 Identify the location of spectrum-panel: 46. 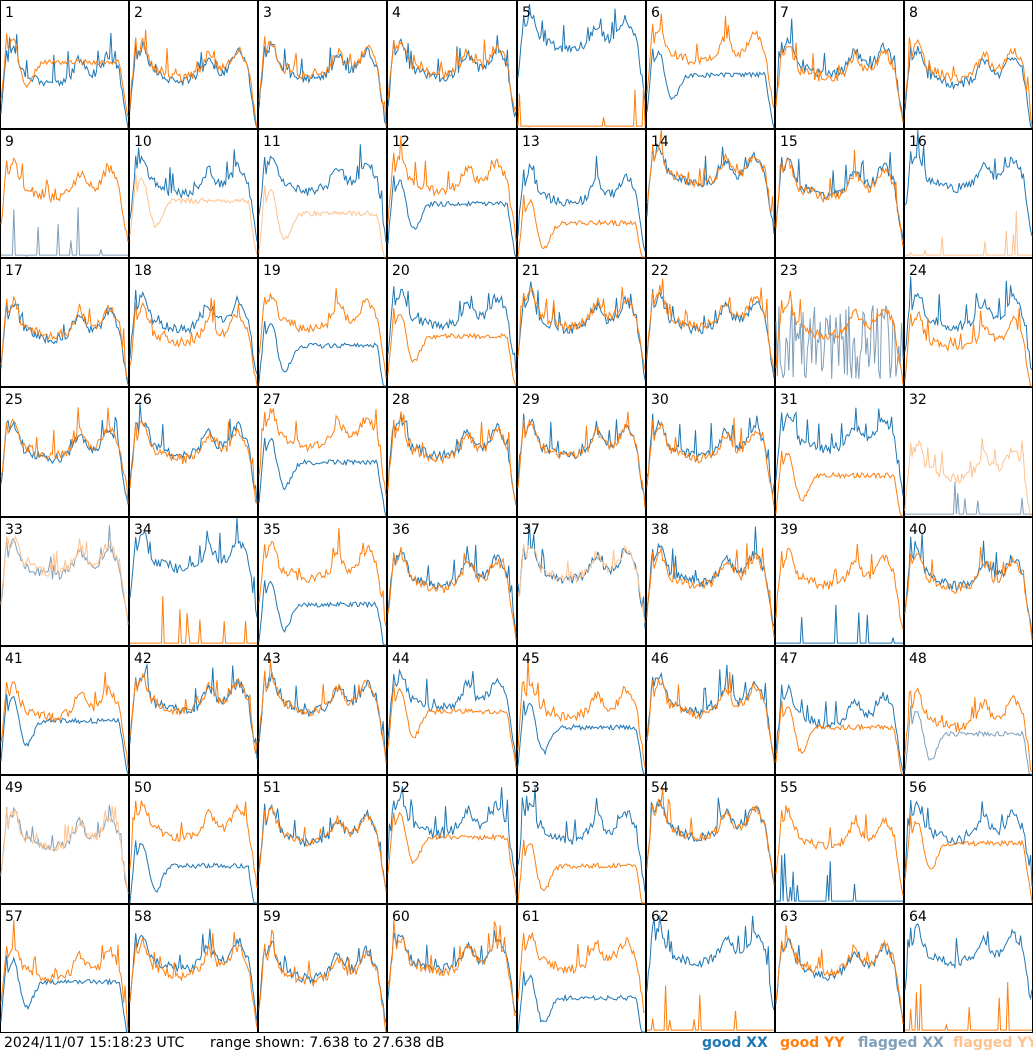
(710, 710).